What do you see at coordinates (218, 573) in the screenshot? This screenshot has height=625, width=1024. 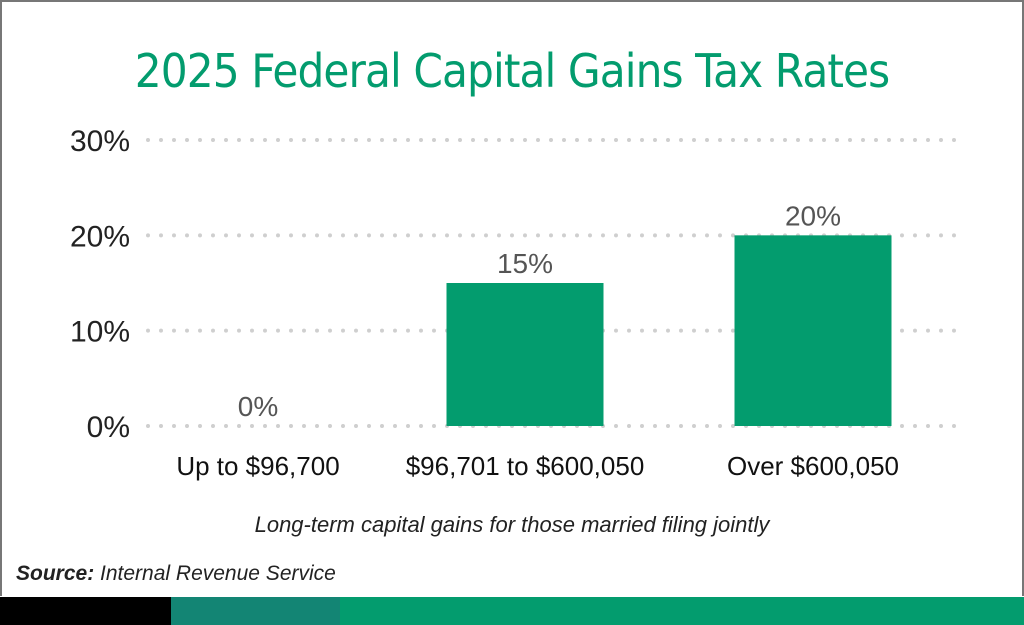 I see `source-text: Internal Revenue Service` at bounding box center [218, 573].